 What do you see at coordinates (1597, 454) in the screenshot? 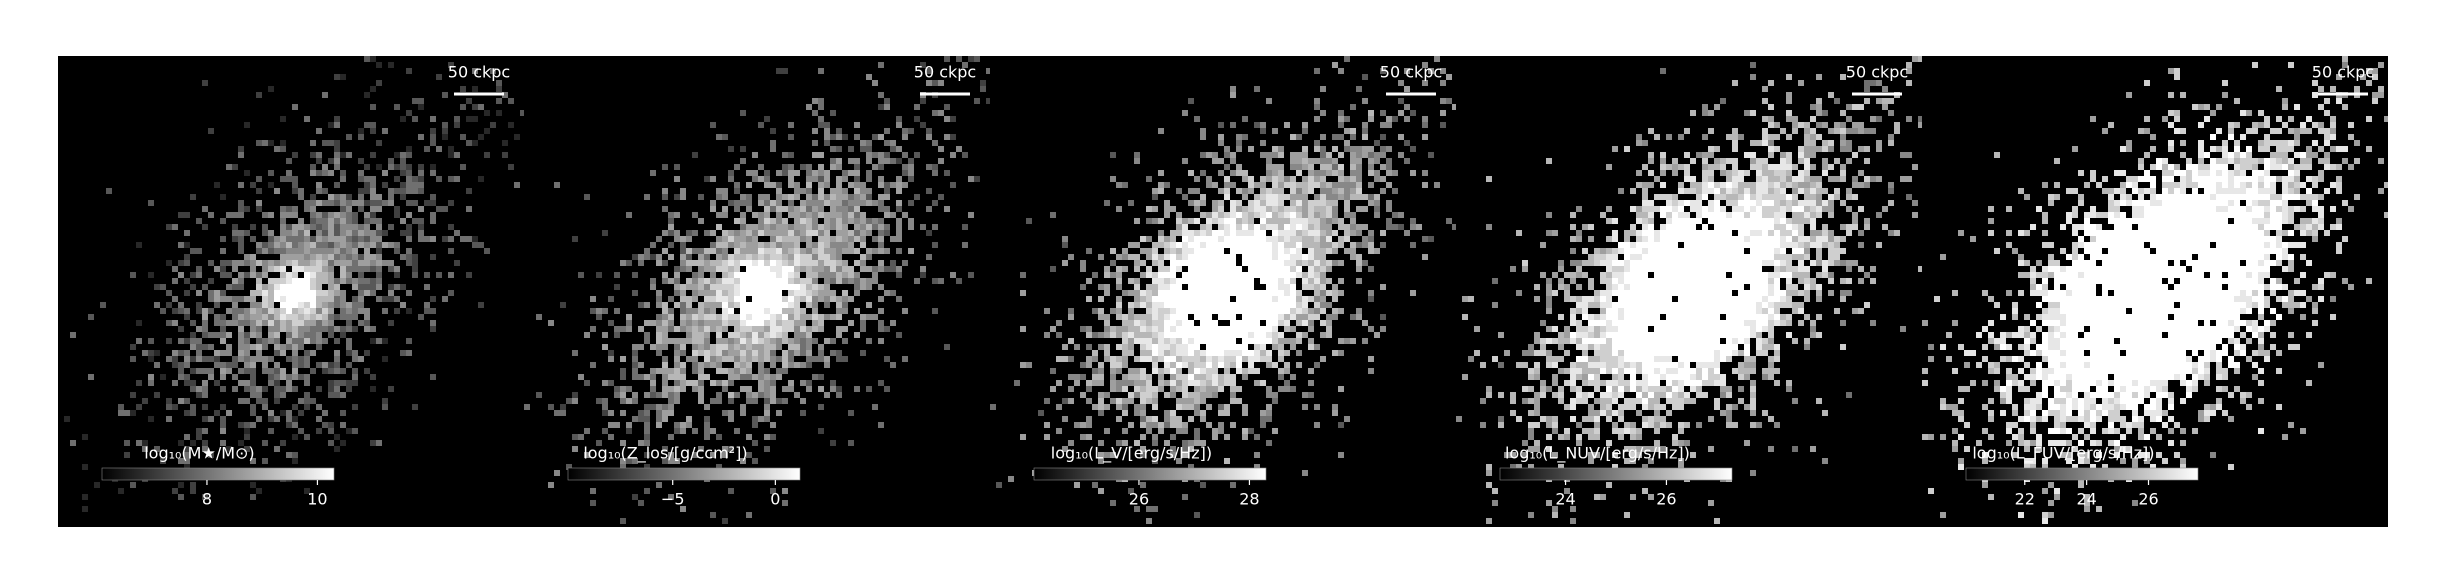
I see `colorbar-label: log₁₀(L_NUV/[erg/s/Hz])` at bounding box center [1597, 454].